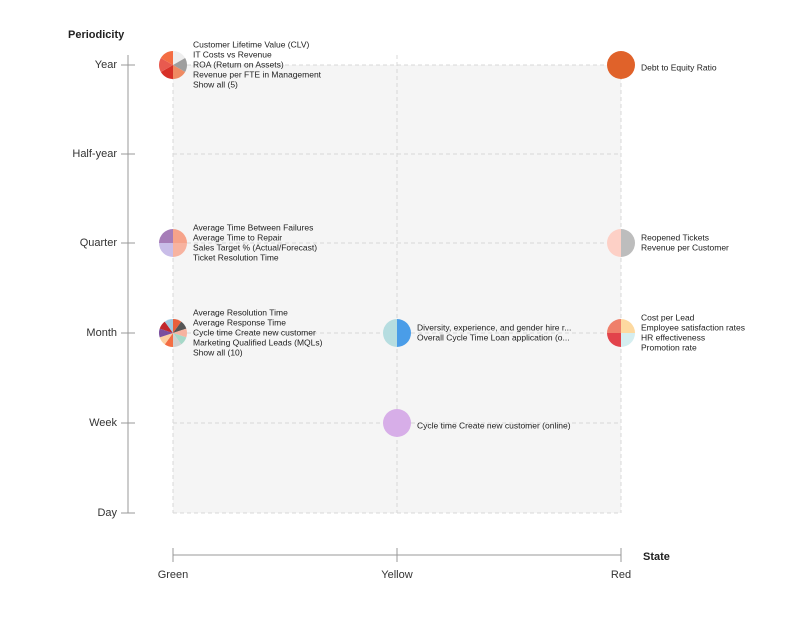 The width and height of the screenshot is (800, 618). I want to click on y-tick-label: Week, so click(103, 423).